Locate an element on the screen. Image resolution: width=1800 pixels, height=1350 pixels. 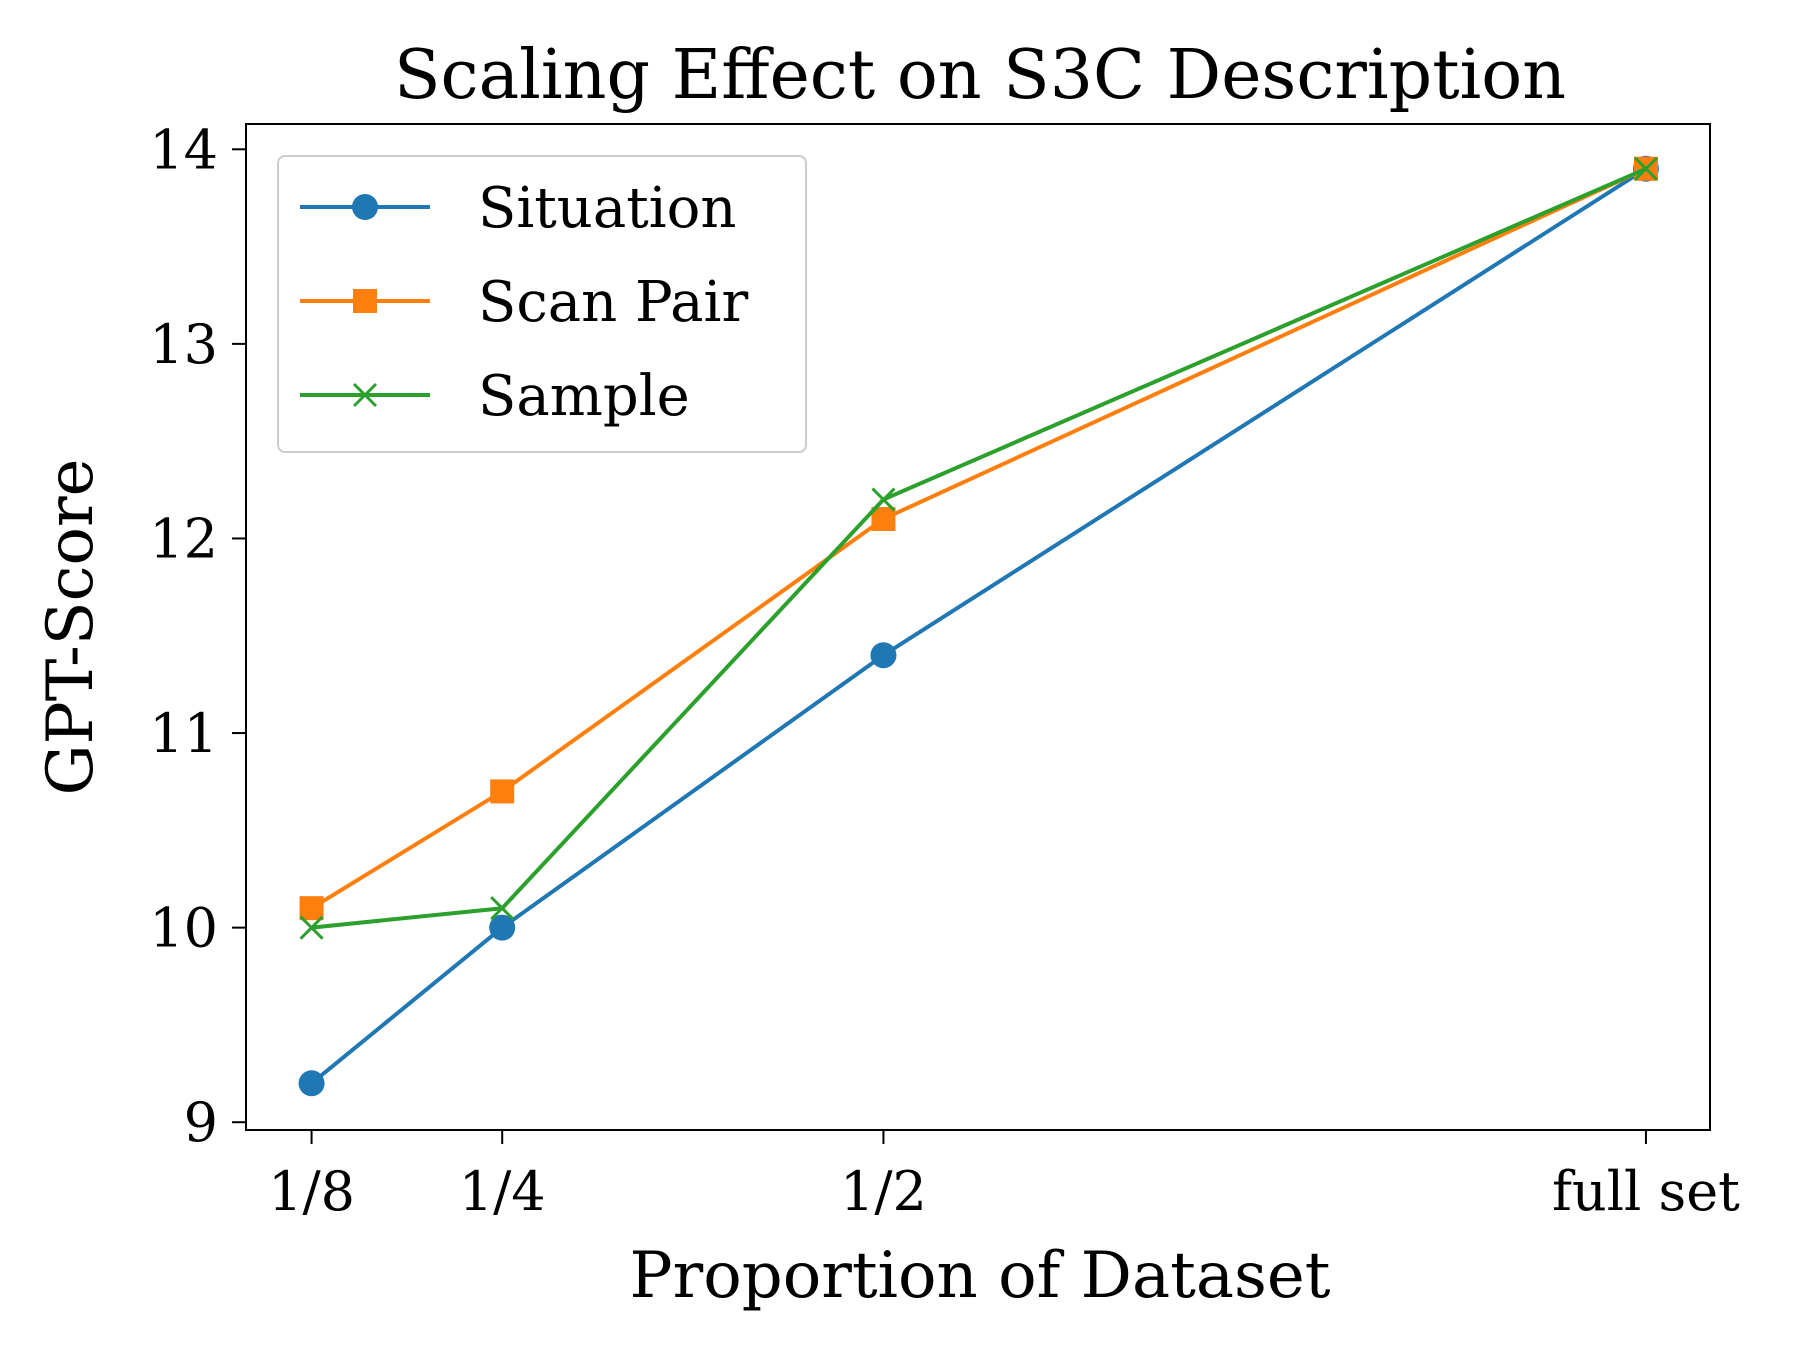
legend-label: Scan Pair is located at coordinates (613, 302).